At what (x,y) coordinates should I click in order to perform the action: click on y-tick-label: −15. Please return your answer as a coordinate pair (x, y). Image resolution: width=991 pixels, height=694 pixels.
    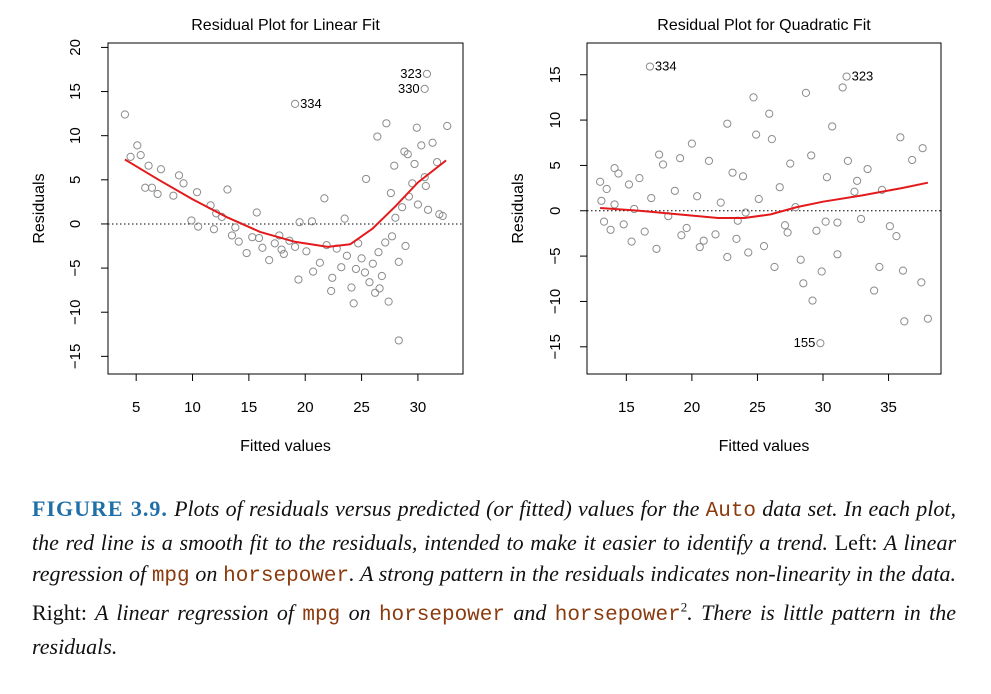
    Looking at the image, I should click on (555, 346).